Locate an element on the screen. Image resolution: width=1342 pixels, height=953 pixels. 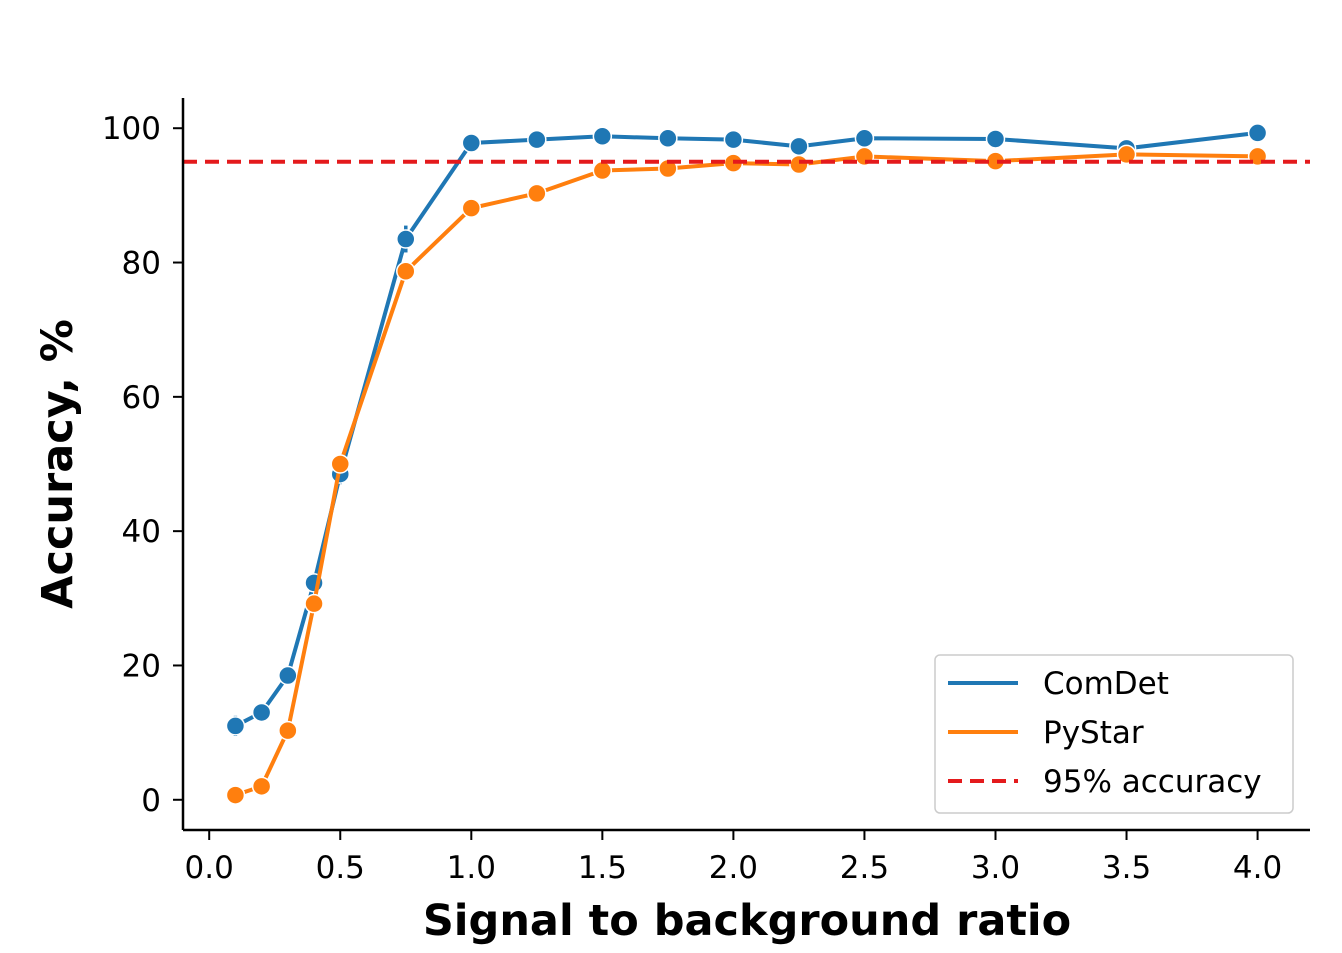
y-tick-label: 0 is located at coordinates (151, 801).